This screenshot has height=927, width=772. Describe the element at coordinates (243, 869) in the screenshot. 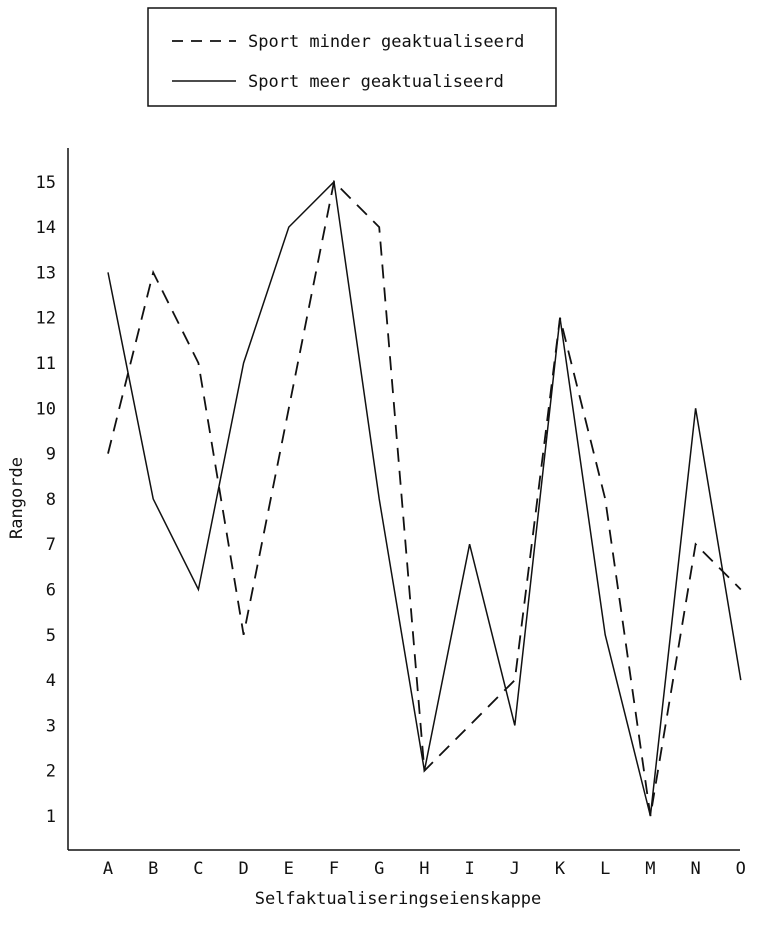

I see `x-tick-label: D` at that location.